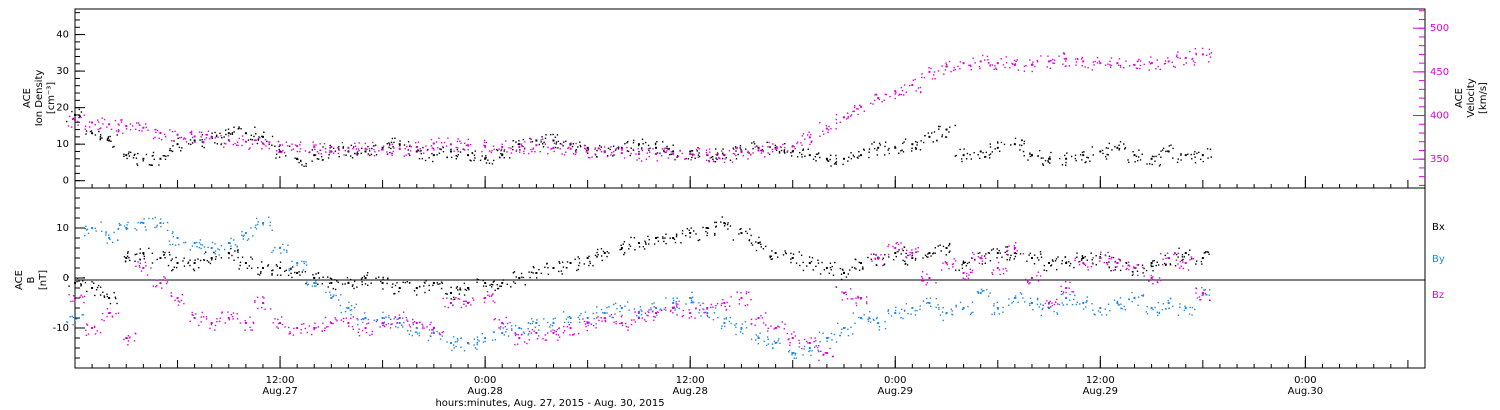 The image size is (1500, 410). What do you see at coordinates (62, 228) in the screenshot?
I see `b-axis-tick-label: 10` at bounding box center [62, 228].